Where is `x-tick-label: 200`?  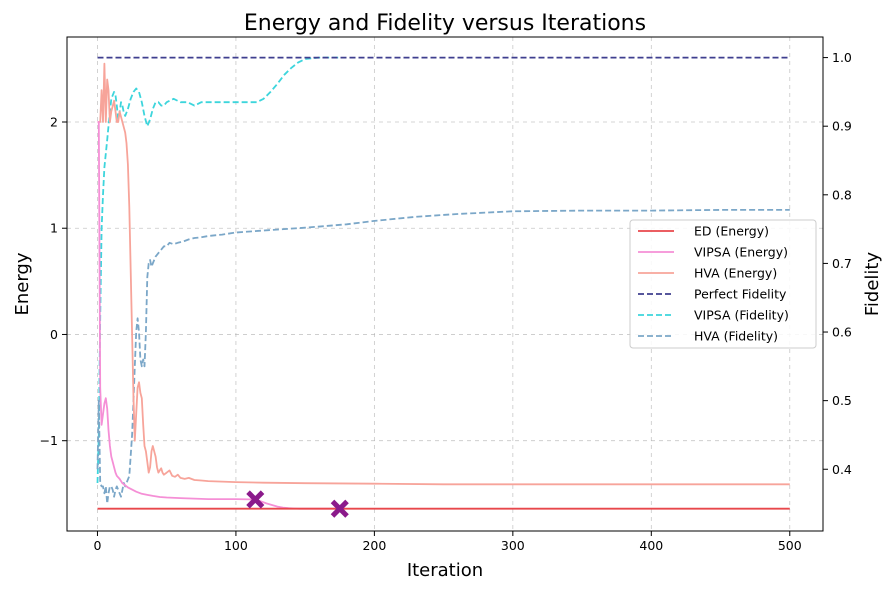 x-tick-label: 200 is located at coordinates (374, 545).